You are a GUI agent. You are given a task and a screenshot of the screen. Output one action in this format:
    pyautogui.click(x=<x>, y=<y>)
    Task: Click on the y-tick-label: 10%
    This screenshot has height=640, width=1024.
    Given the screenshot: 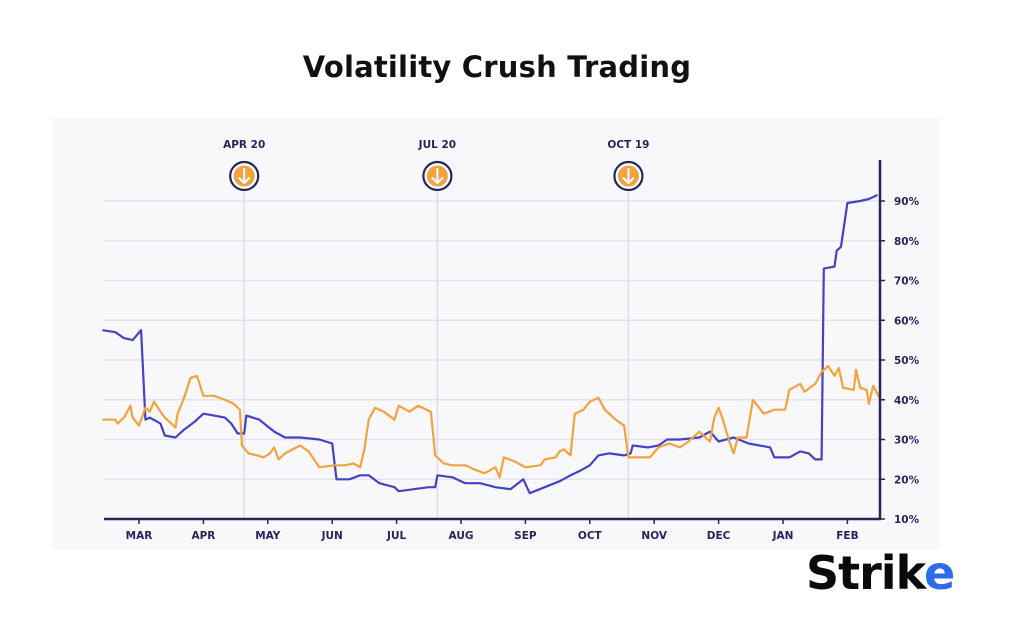 What is the action you would take?
    pyautogui.click(x=907, y=520)
    